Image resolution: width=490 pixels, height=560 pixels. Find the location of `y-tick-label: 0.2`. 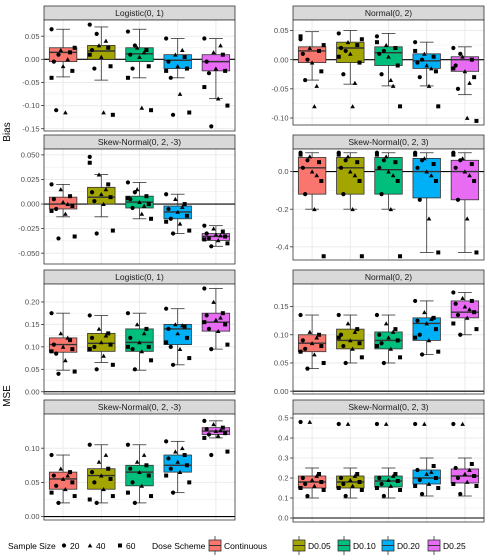

y-tick-label: 0.2 is located at coordinates (283, 478).